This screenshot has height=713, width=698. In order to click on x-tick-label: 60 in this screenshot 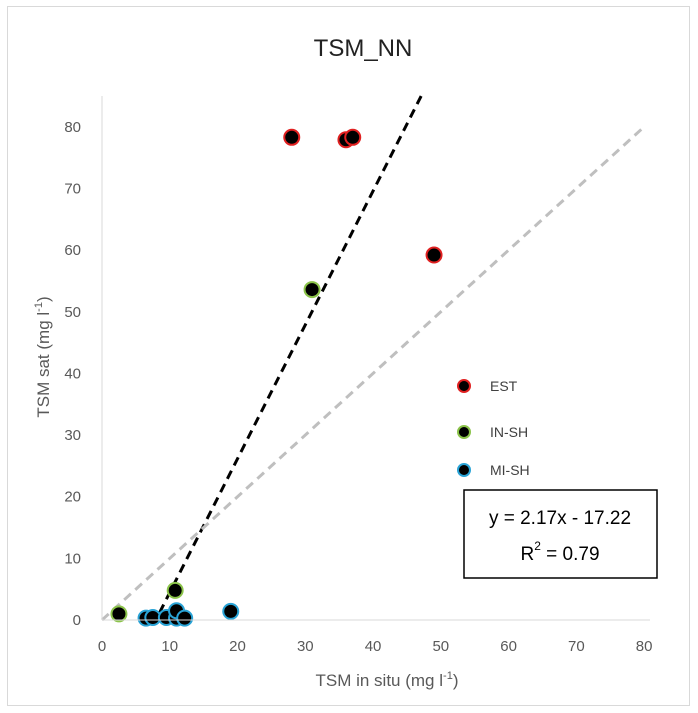, I will do `click(508, 646)`.